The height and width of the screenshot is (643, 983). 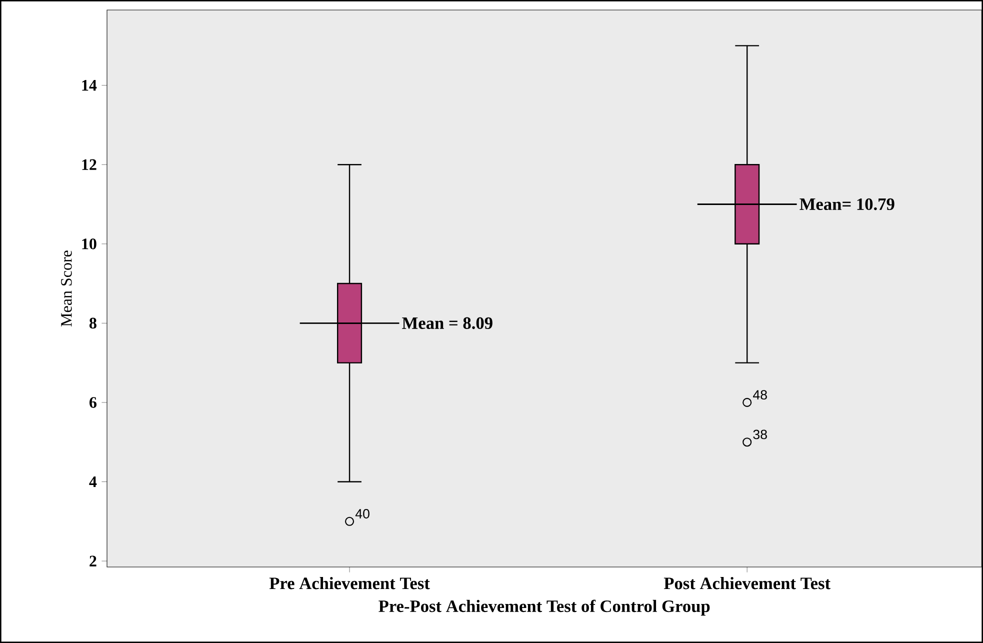 What do you see at coordinates (362, 513) in the screenshot?
I see `annotation: 40` at bounding box center [362, 513].